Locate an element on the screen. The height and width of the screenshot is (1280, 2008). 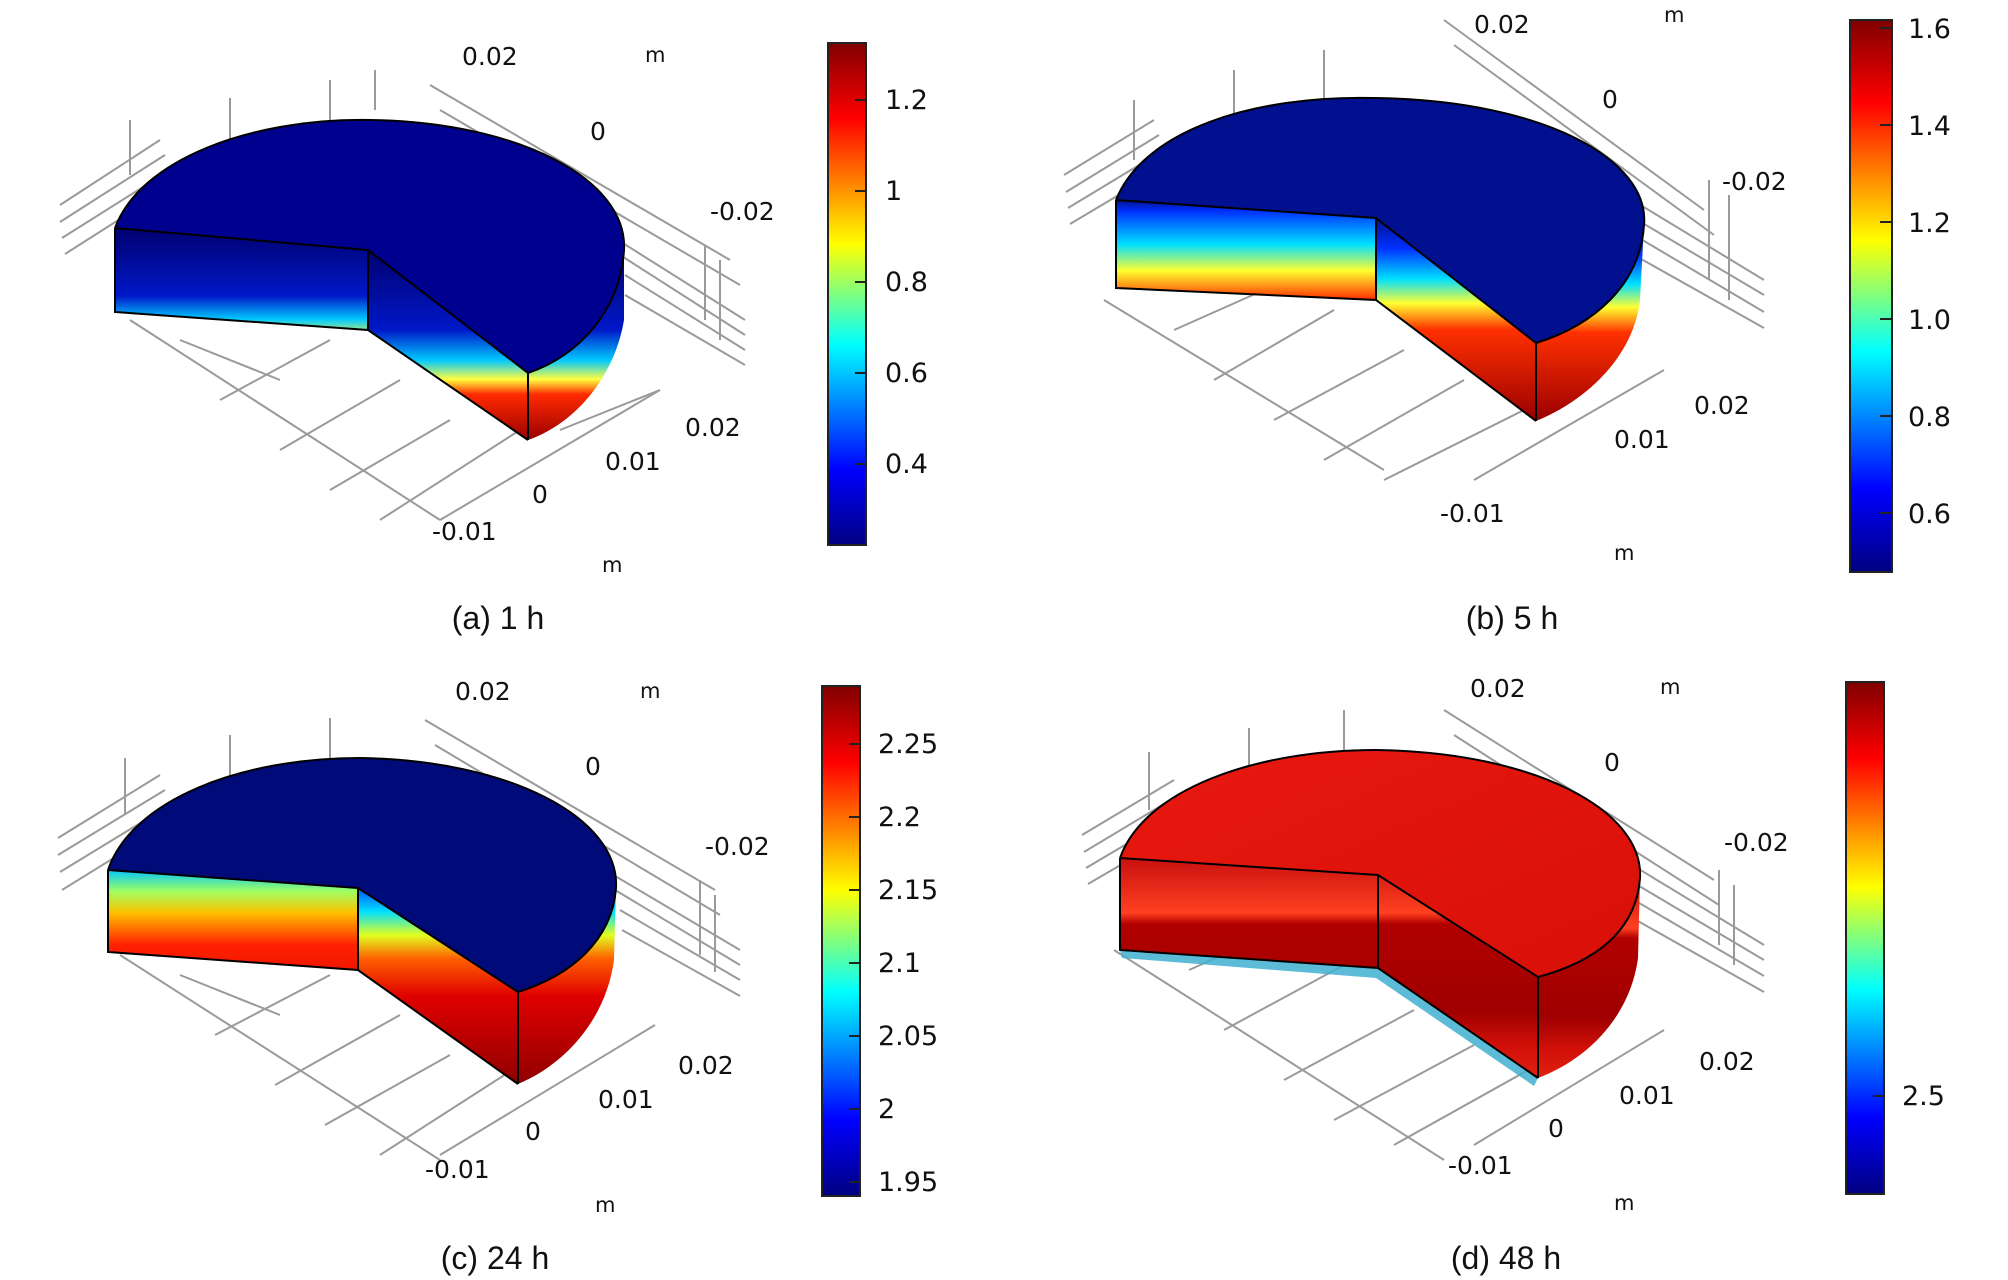
panel-a-curved-side is located at coordinates (576, 345).